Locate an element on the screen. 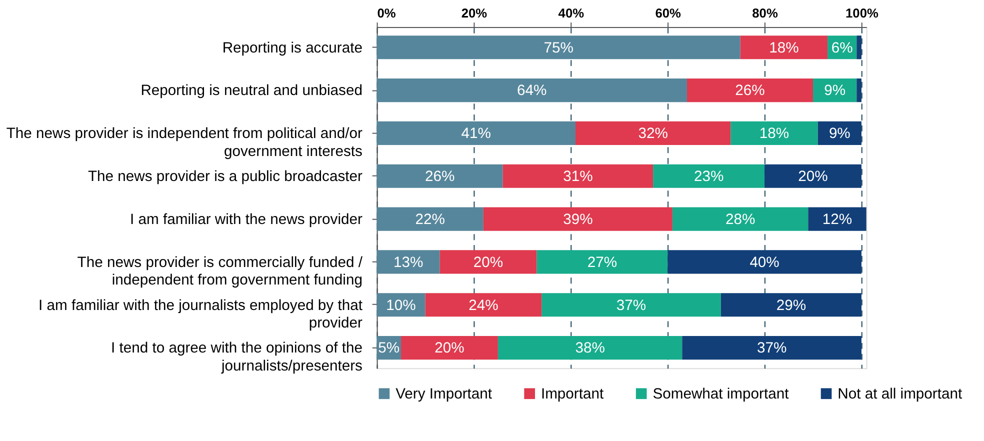 The image size is (984, 441). x-tick-label: 60% is located at coordinates (668, 13).